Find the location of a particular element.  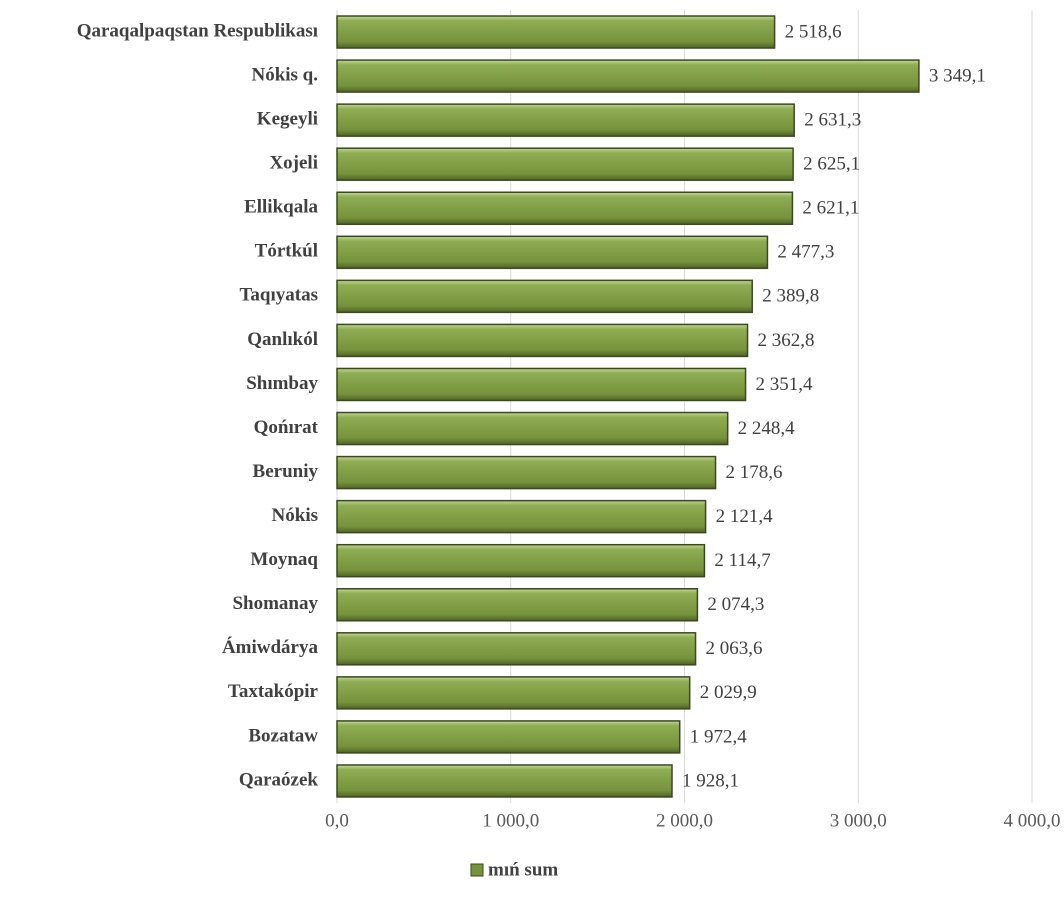

y-tick-label: Qanlıkól is located at coordinates (282, 339).